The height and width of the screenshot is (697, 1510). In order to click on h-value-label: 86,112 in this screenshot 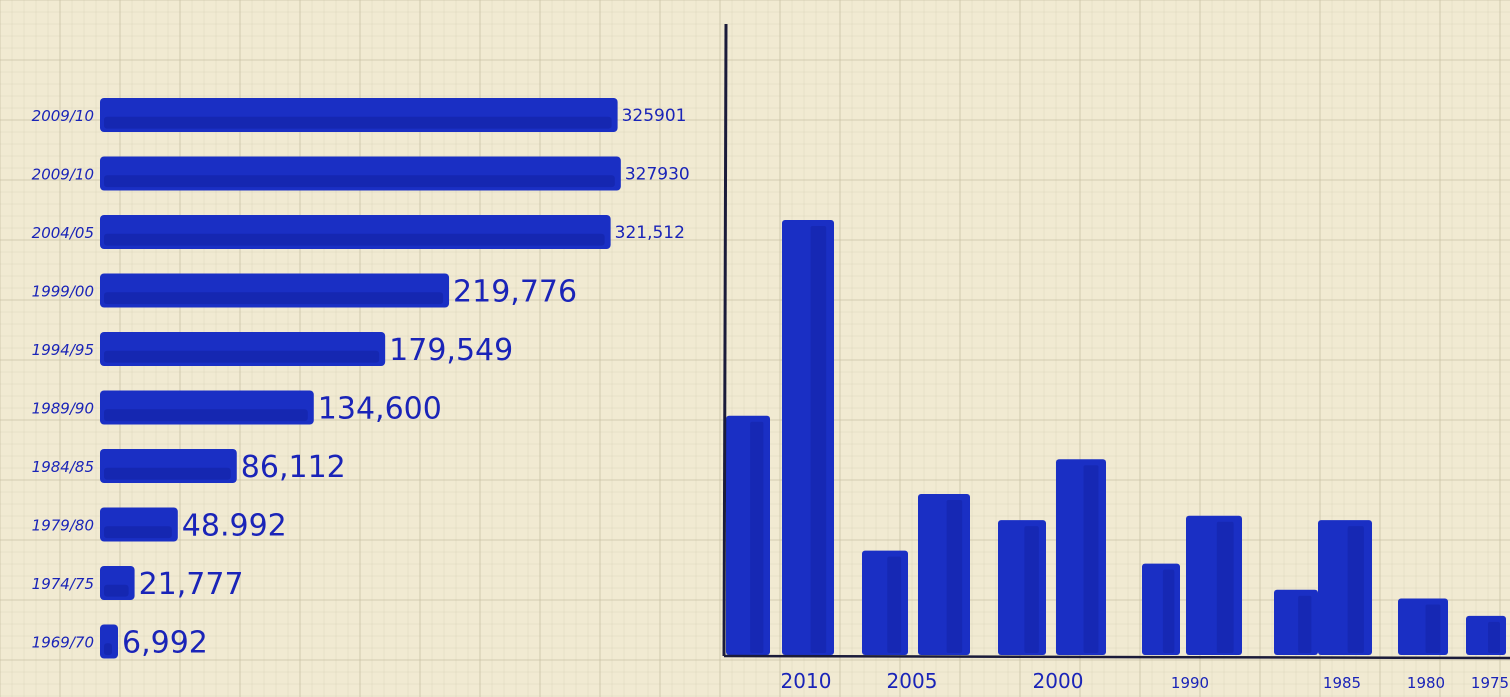, I will do `click(293, 467)`.